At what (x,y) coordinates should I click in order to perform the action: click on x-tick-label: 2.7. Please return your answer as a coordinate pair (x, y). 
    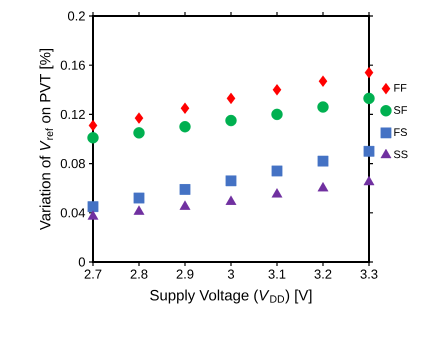
    Looking at the image, I should click on (93, 274).